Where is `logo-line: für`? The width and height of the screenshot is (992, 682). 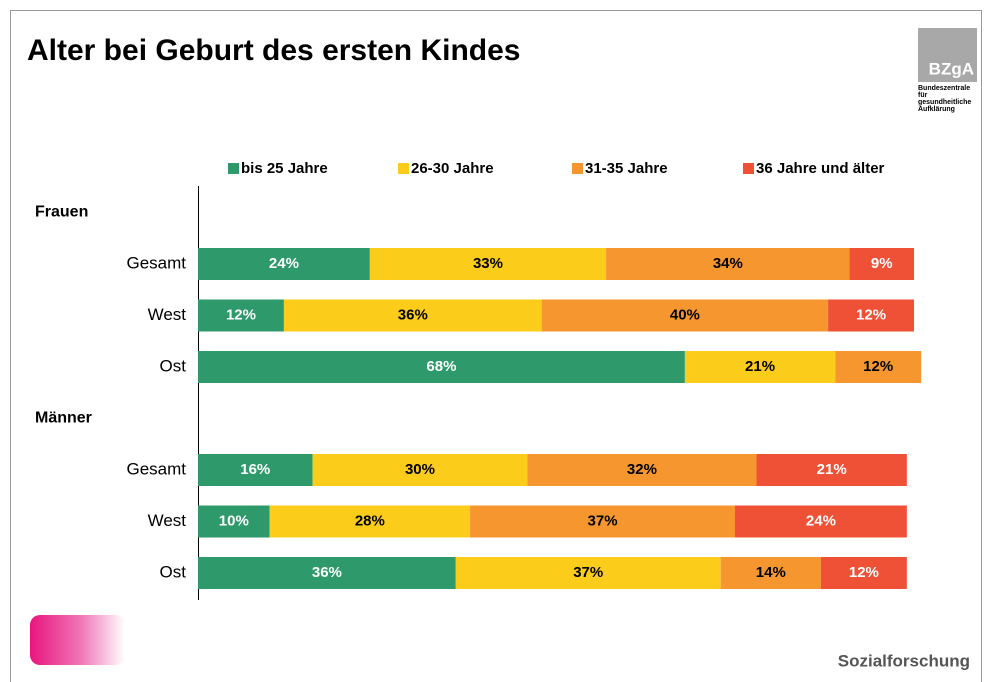
logo-line: für is located at coordinates (923, 95).